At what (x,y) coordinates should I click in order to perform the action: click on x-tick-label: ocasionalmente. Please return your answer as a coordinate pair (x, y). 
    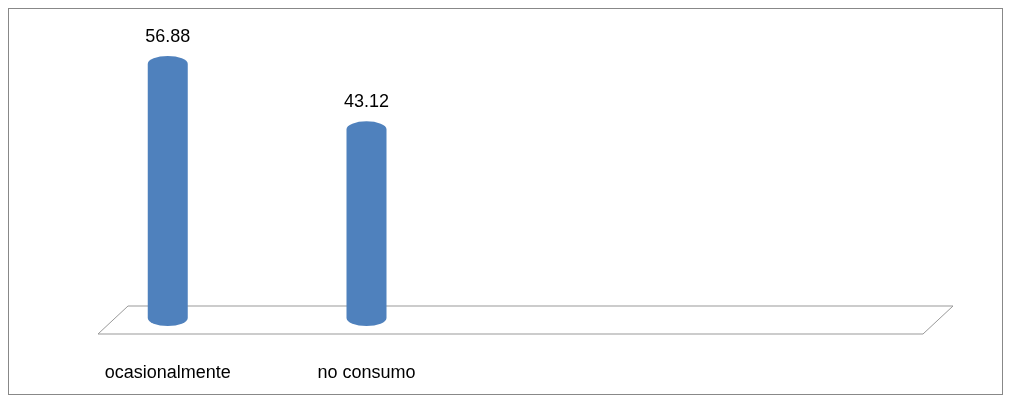
    Looking at the image, I should click on (167, 372).